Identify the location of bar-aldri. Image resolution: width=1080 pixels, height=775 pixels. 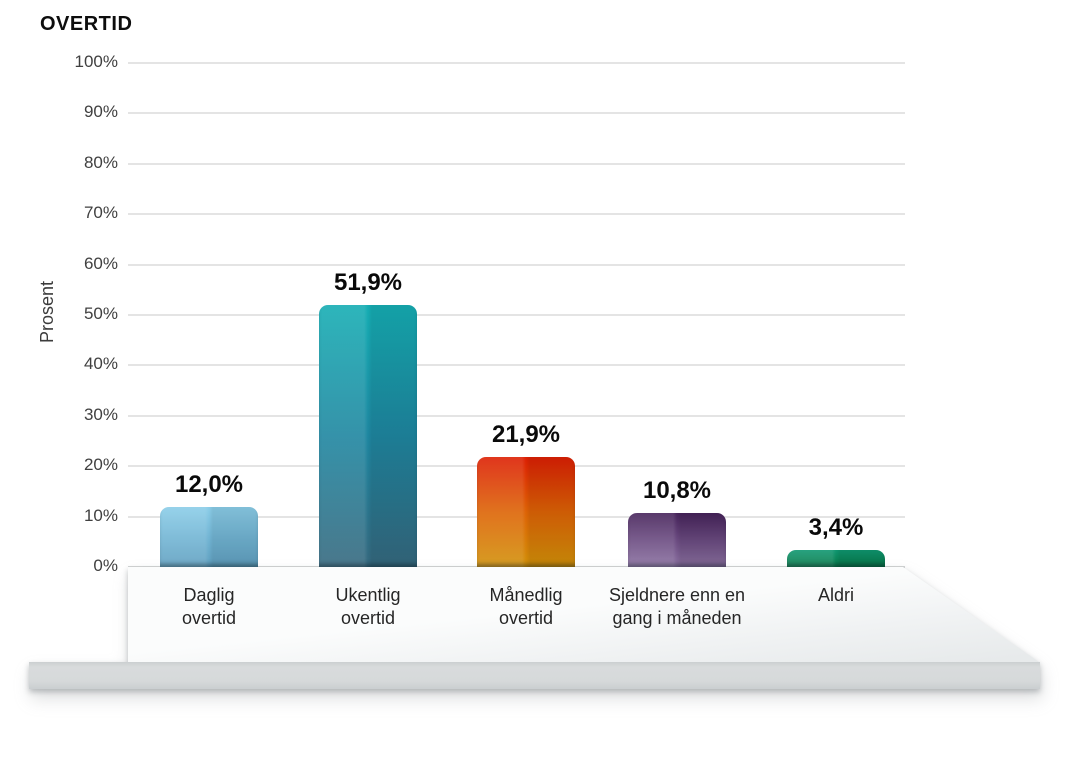
(836, 558).